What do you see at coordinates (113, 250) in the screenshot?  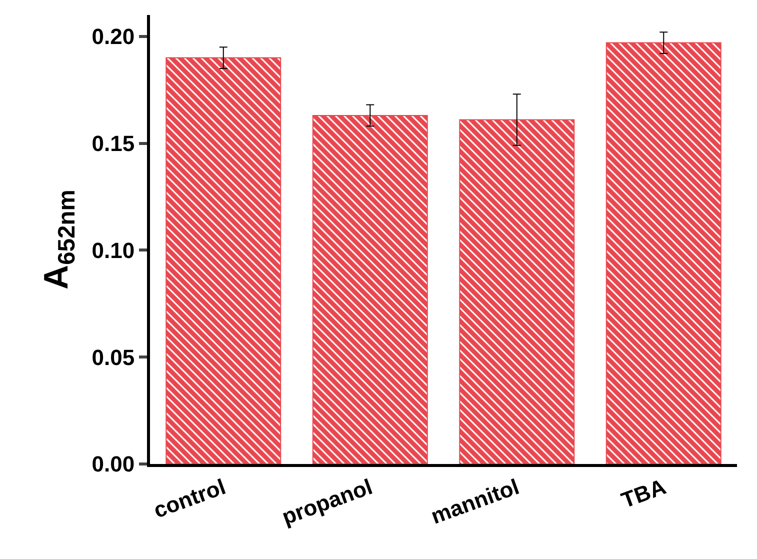 I see `y-tick-label: 0.10` at bounding box center [113, 250].